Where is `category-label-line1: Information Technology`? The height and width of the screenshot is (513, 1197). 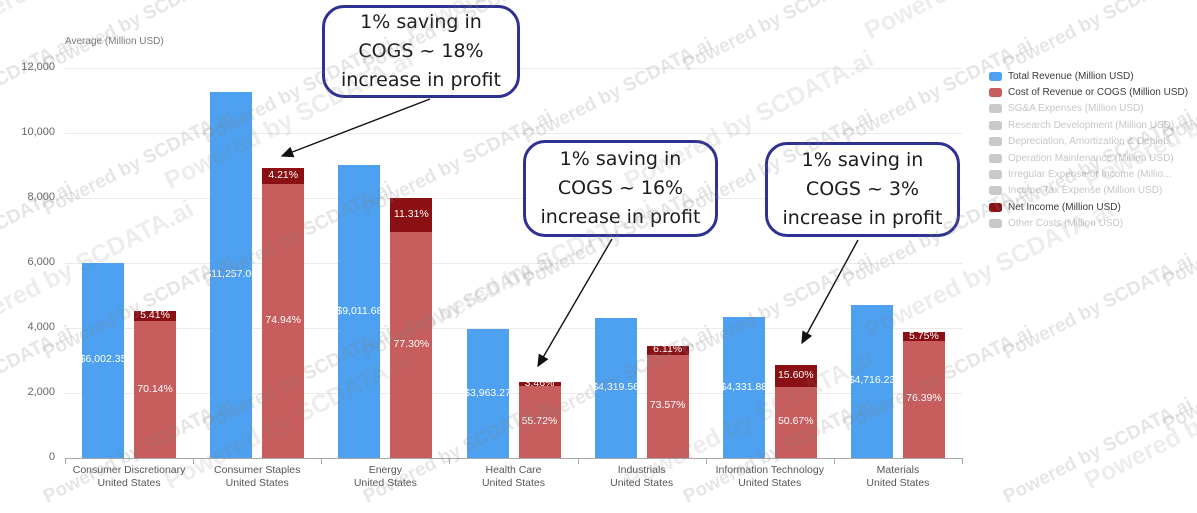 category-label-line1: Information Technology is located at coordinates (769, 470).